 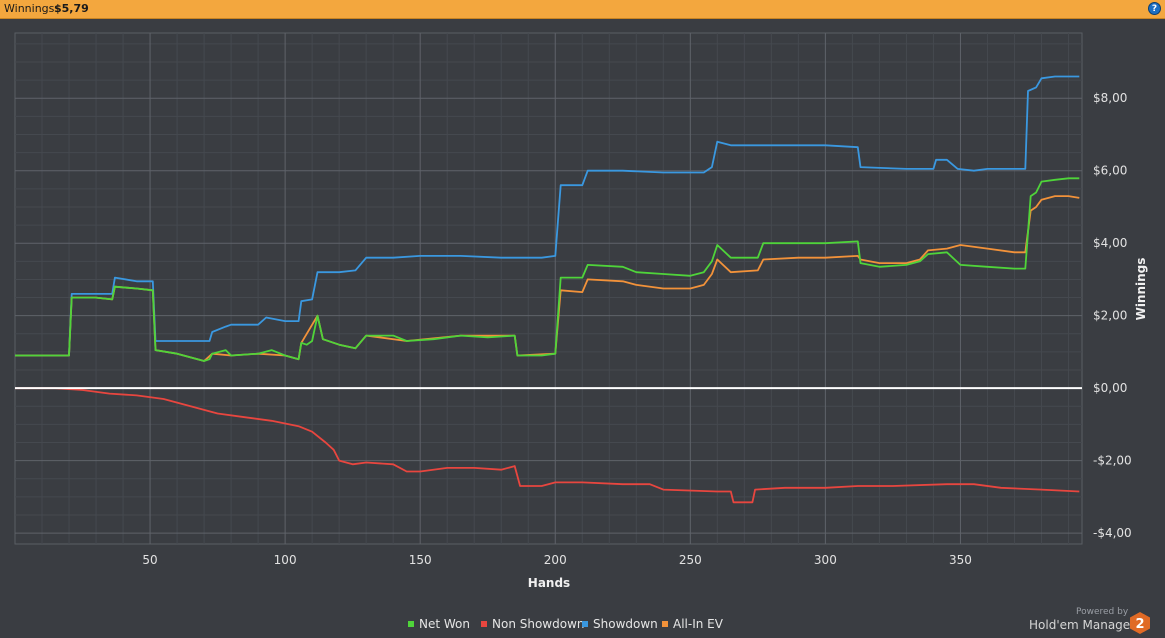 What do you see at coordinates (698, 624) in the screenshot?
I see `legend-label-all-in-ev: All-In EV` at bounding box center [698, 624].